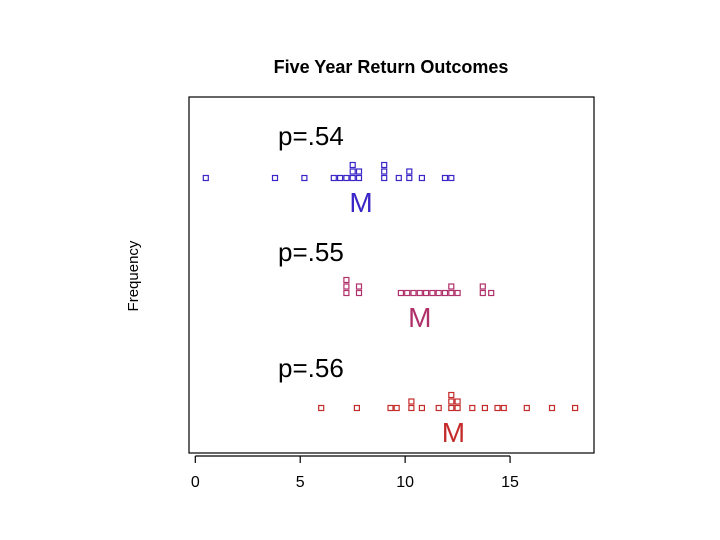 The width and height of the screenshot is (720, 540). I want to click on y-axis-label: Frequency, so click(133, 275).